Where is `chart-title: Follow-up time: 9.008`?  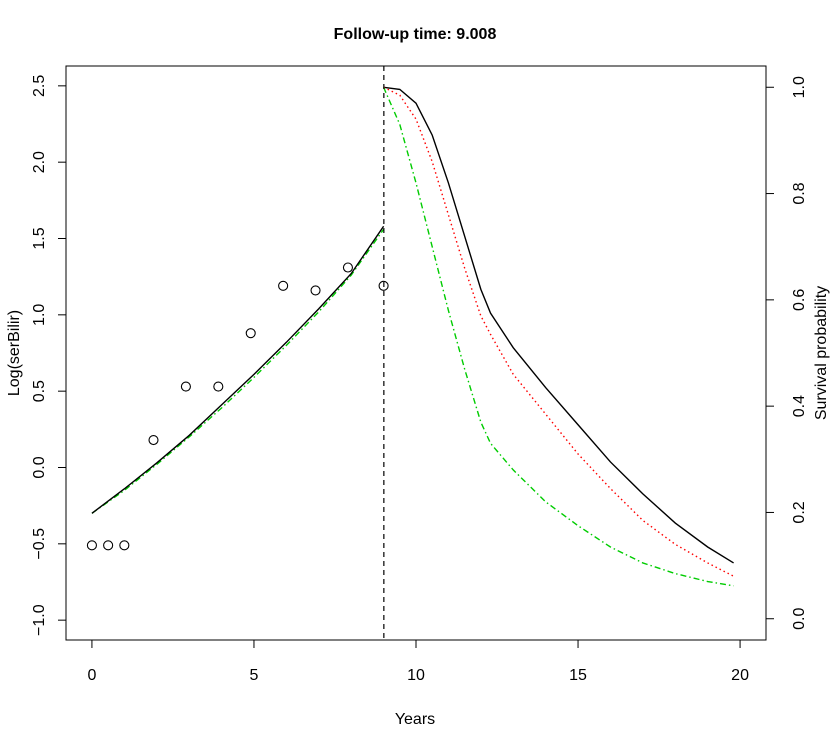
chart-title: Follow-up time: 9.008 is located at coordinates (415, 34).